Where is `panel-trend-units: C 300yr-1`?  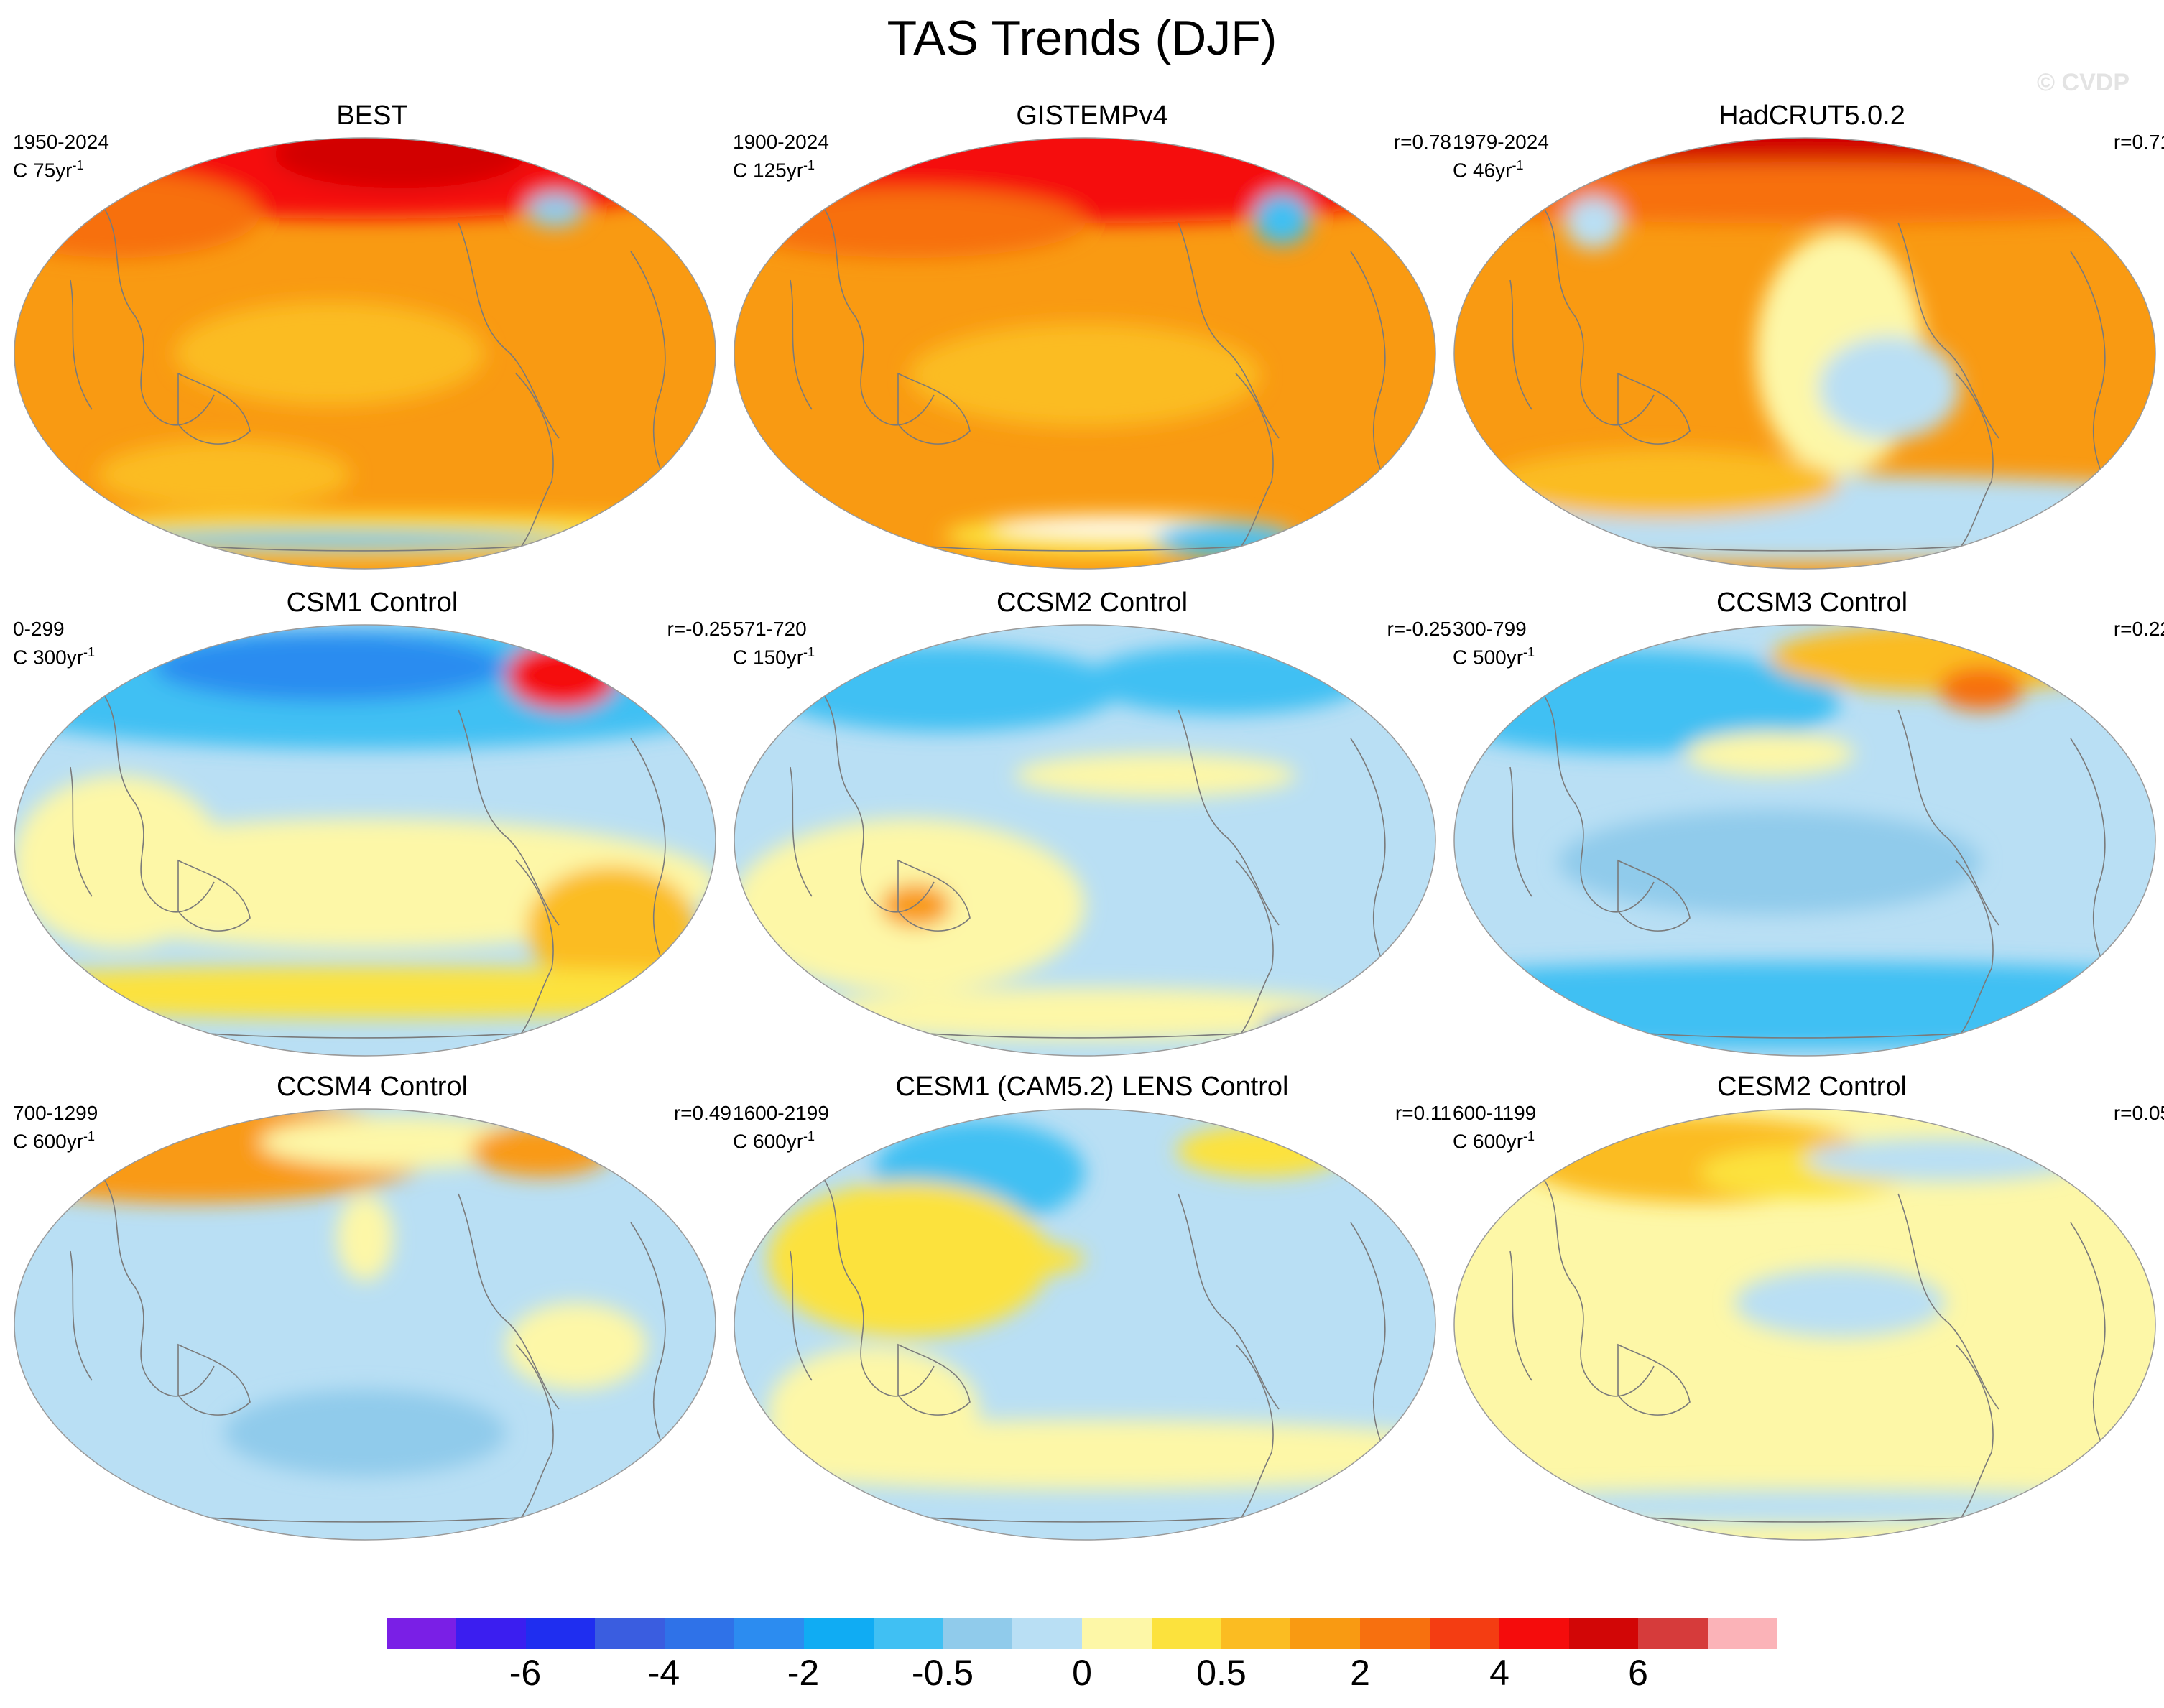 panel-trend-units: C 300yr-1 is located at coordinates (54, 655).